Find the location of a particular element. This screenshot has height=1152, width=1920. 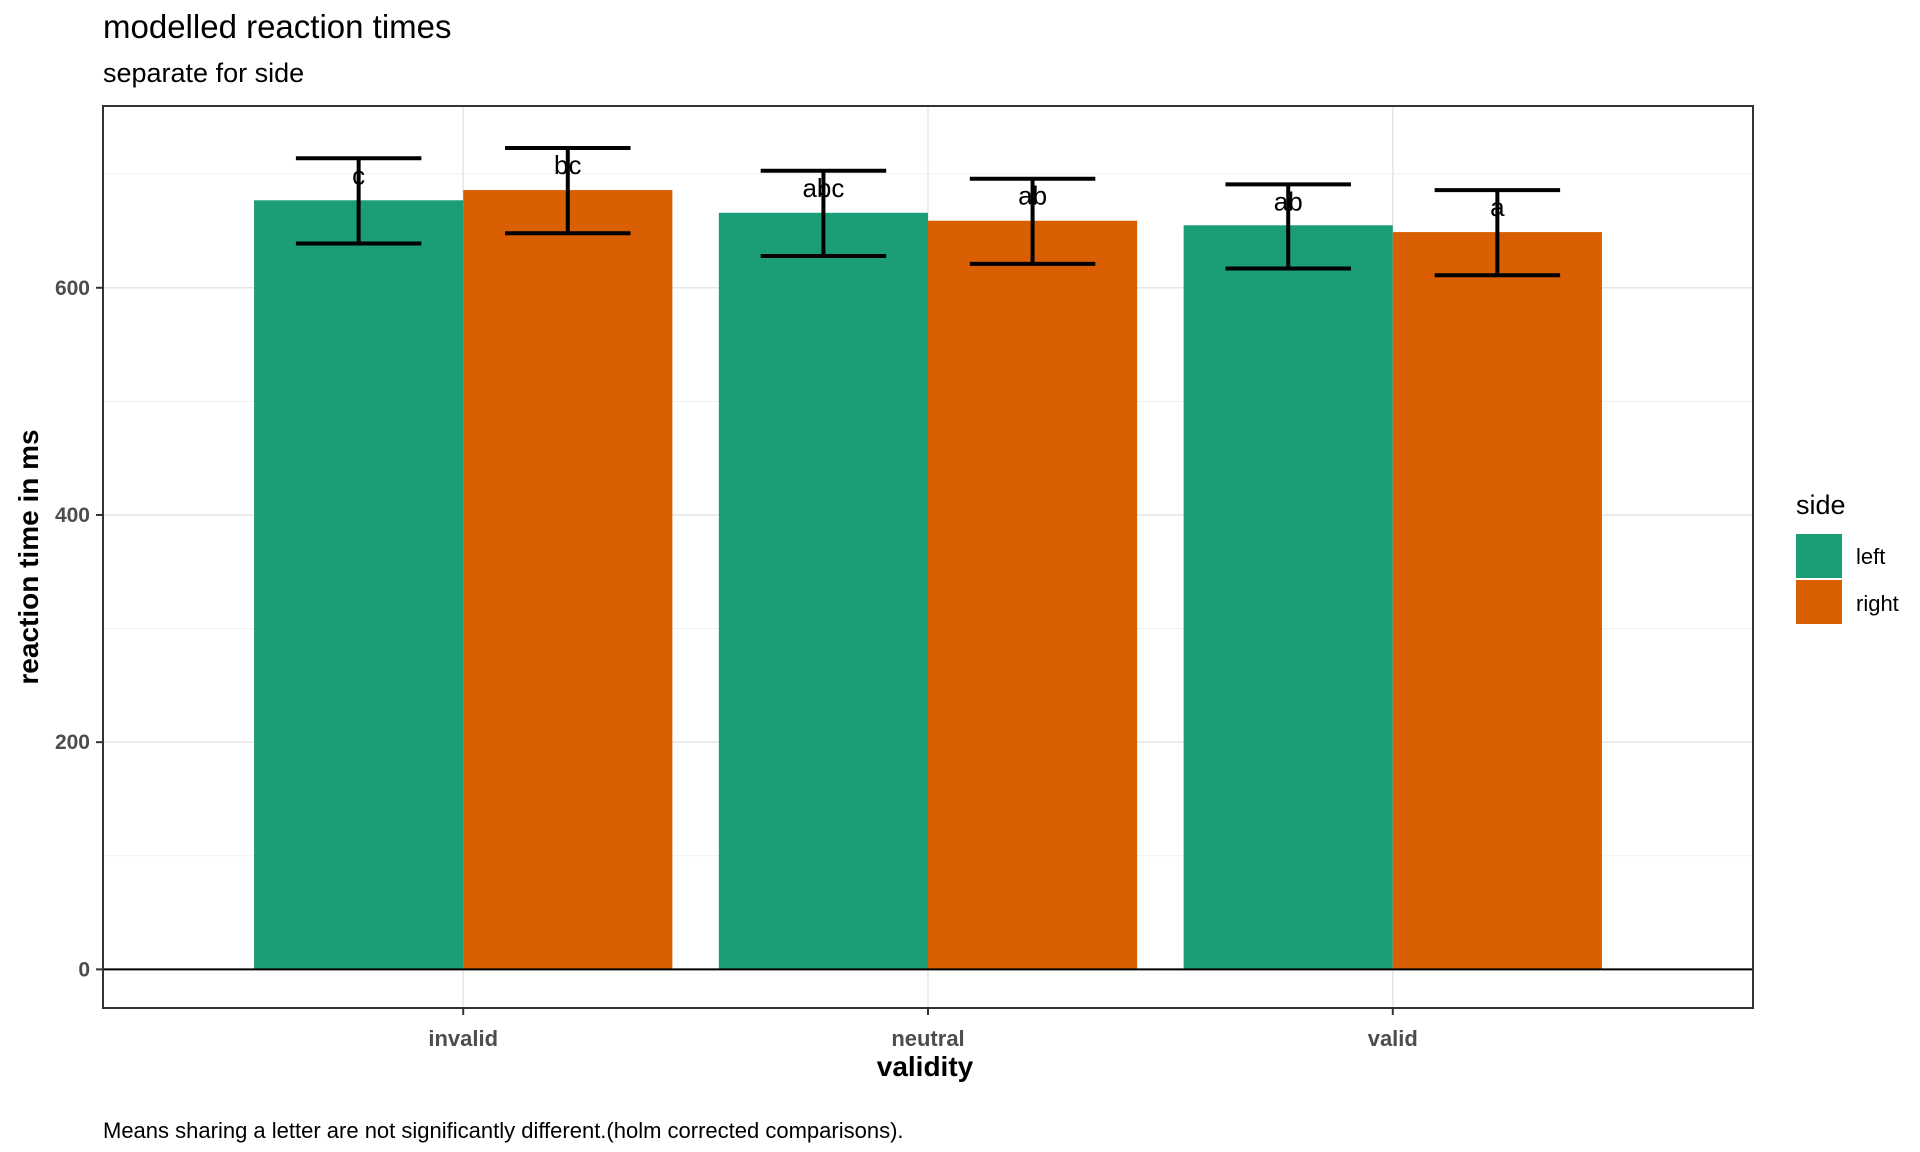

bar-right-invalid is located at coordinates (568, 580).